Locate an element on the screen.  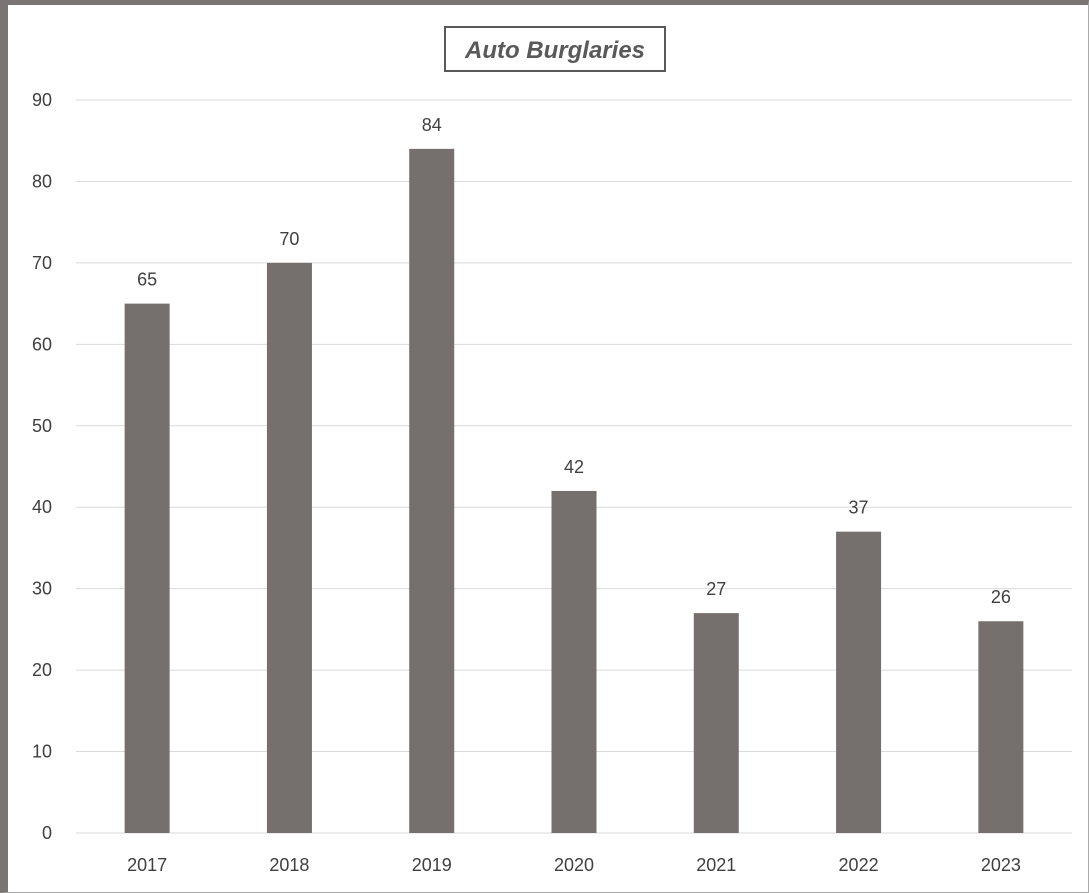
y-tick-label: 60 is located at coordinates (42, 344).